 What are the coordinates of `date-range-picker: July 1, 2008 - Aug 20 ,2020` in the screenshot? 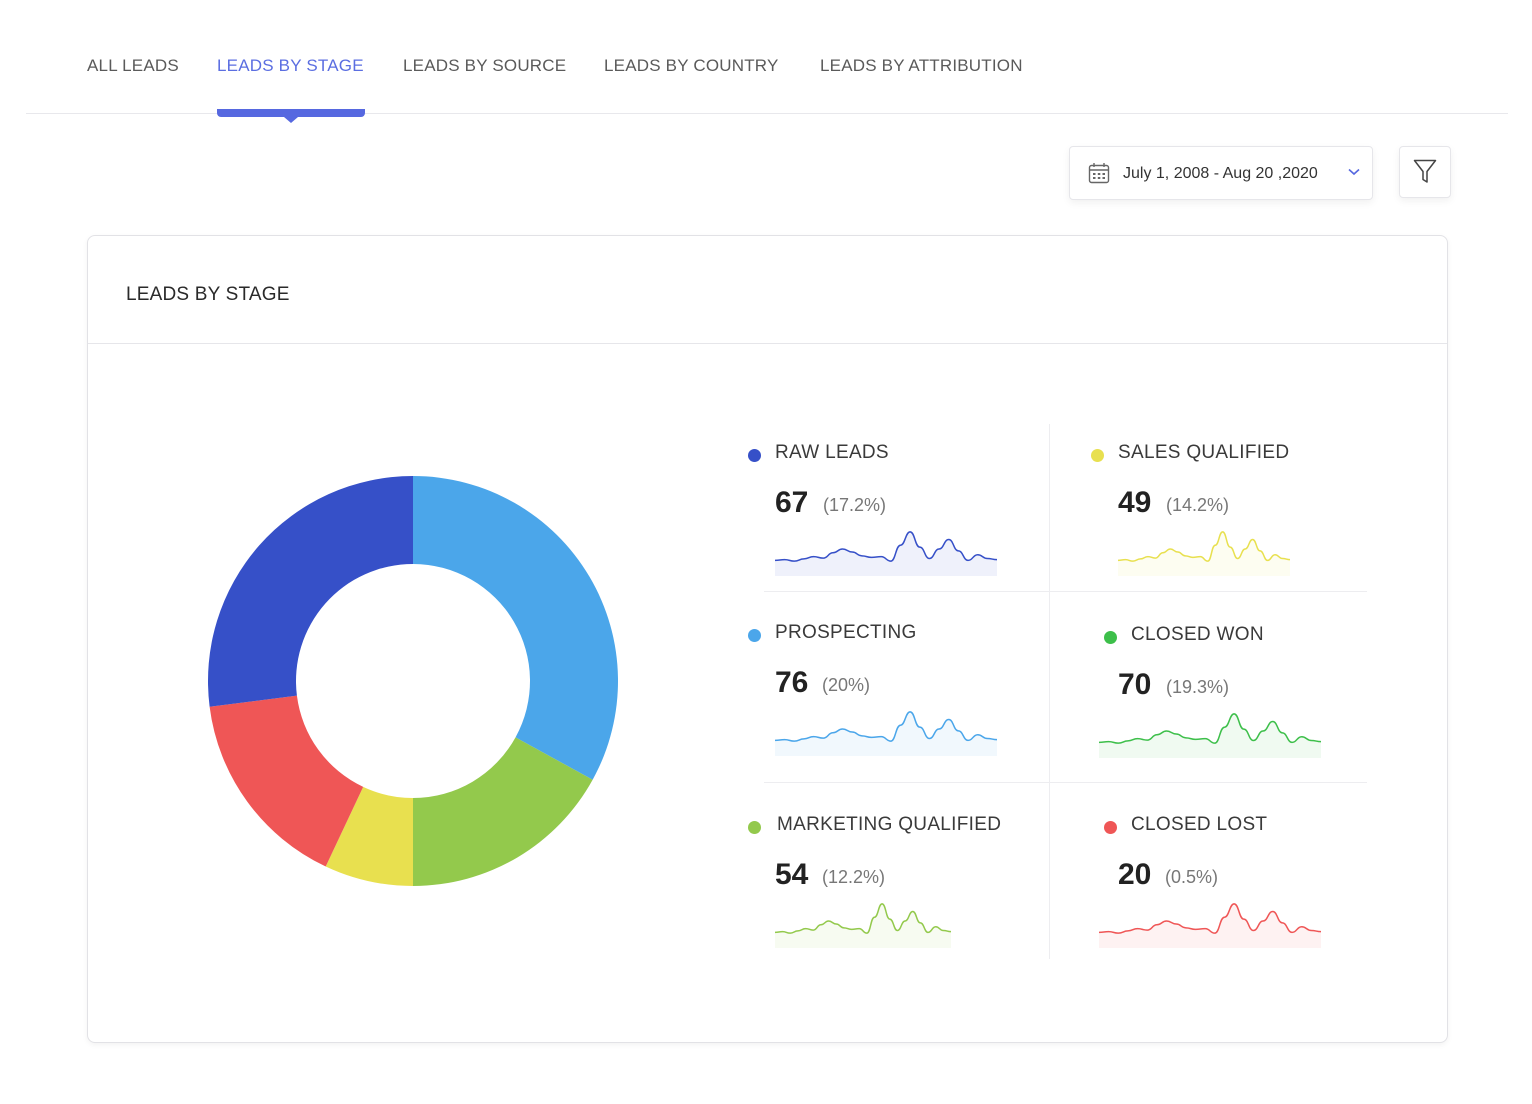 It's located at (1221, 173).